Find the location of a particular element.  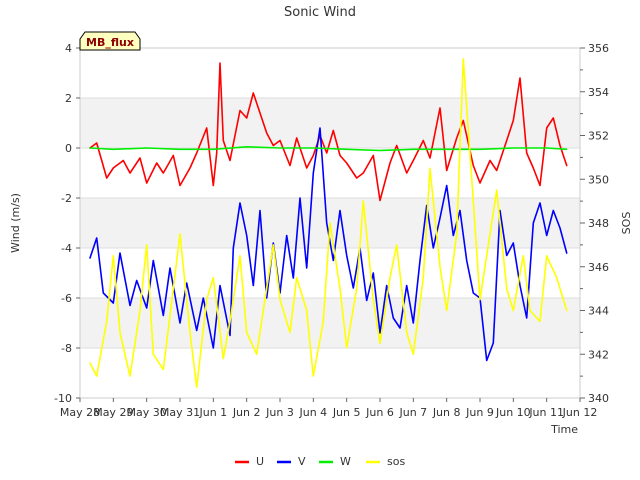

right-axis-tick-label: 342 is located at coordinates (598, 354).